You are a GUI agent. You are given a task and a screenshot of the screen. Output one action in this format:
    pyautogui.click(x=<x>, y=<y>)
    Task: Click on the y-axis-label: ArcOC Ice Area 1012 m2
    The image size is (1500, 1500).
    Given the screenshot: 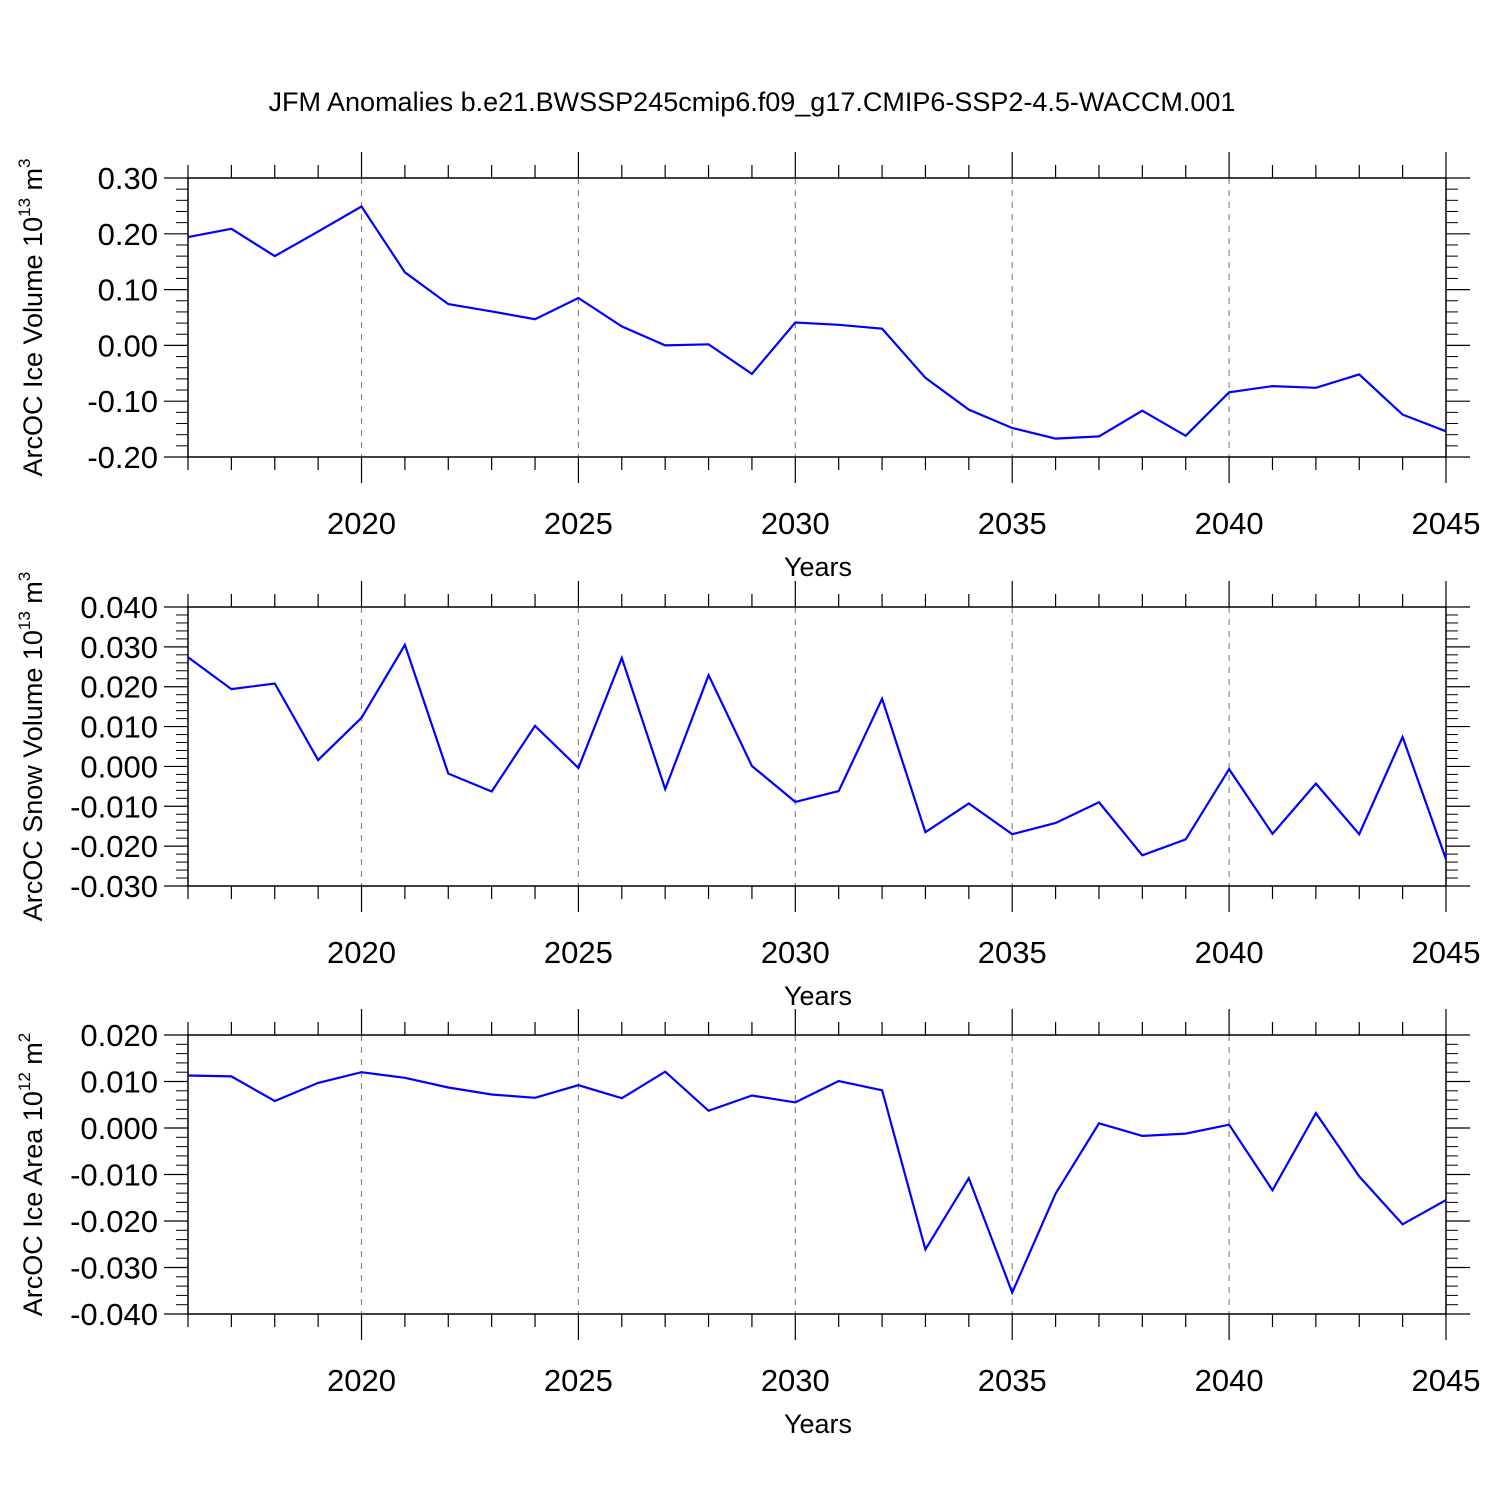 What is the action you would take?
    pyautogui.click(x=31, y=1175)
    